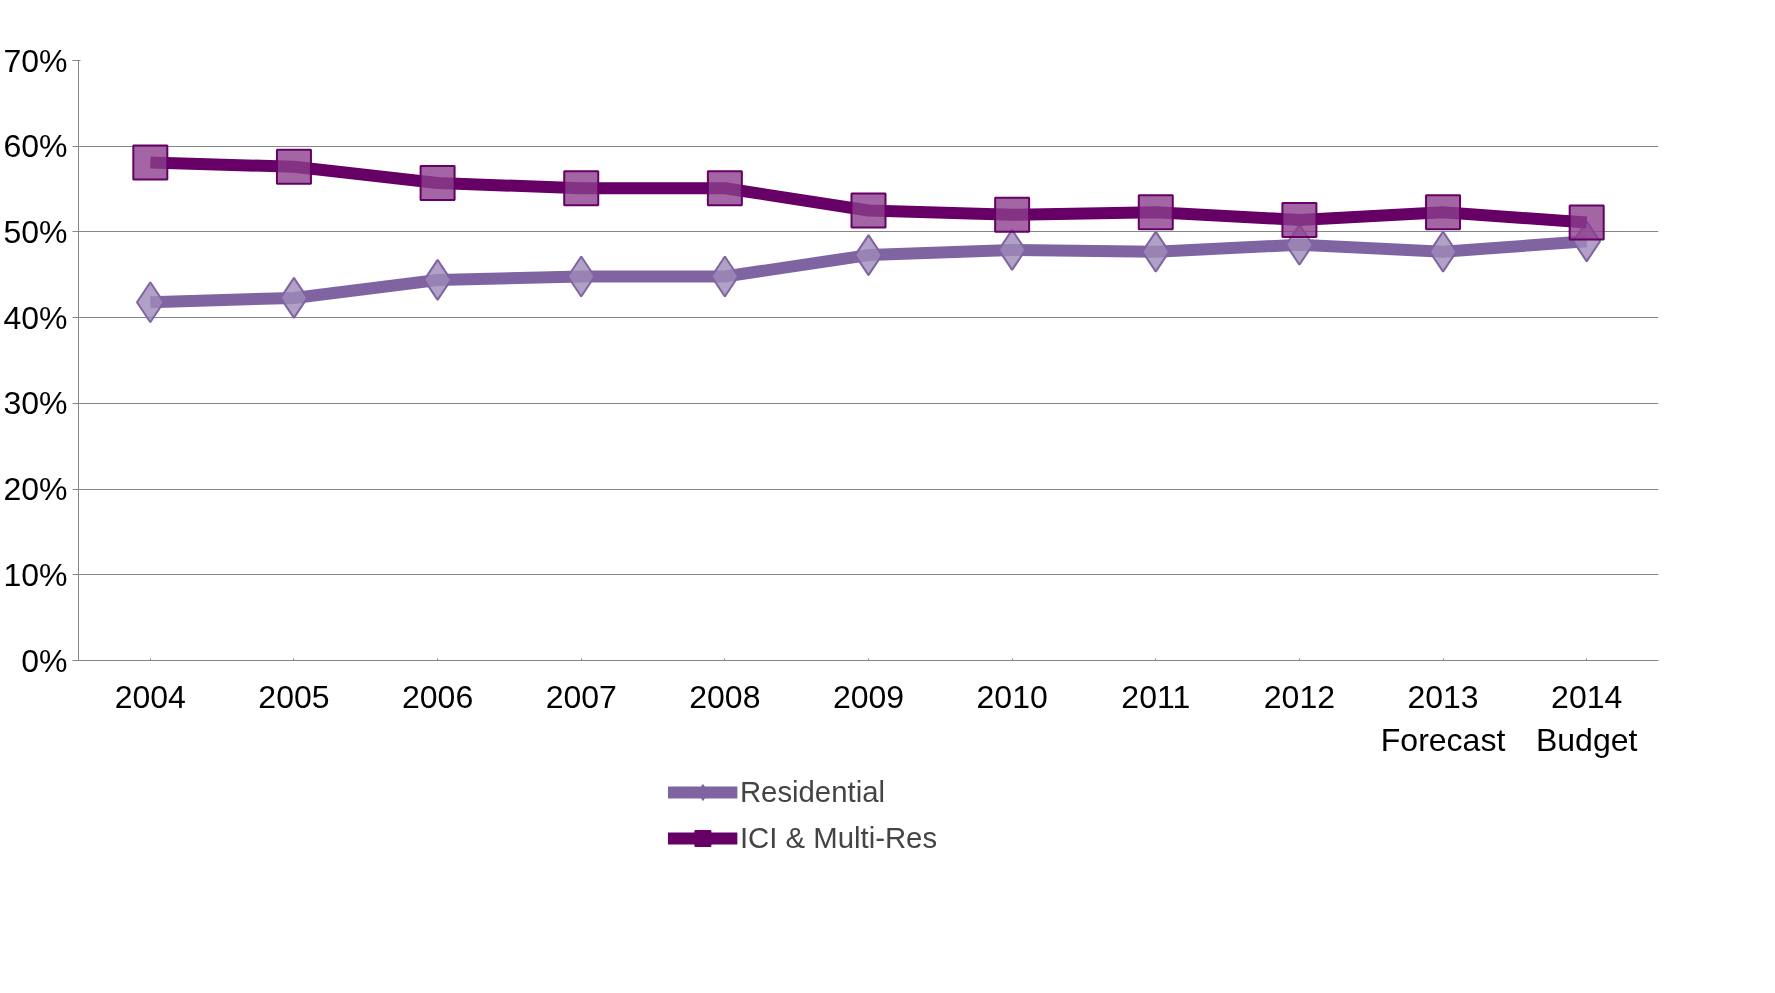 The image size is (1775, 993). What do you see at coordinates (438, 696) in the screenshot?
I see `x-tick-label: 2006` at bounding box center [438, 696].